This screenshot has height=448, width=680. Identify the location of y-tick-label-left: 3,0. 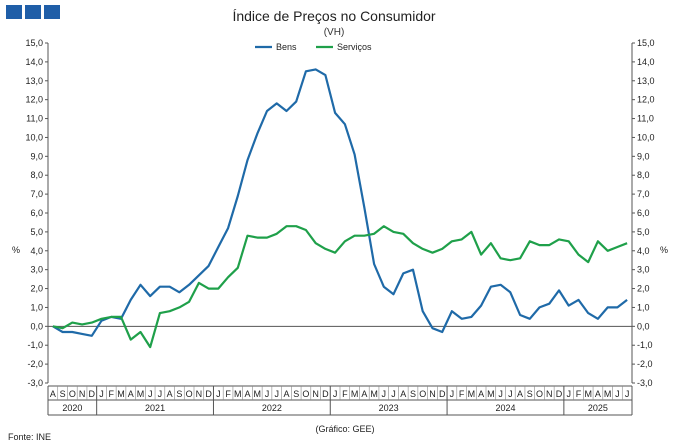
(36, 270).